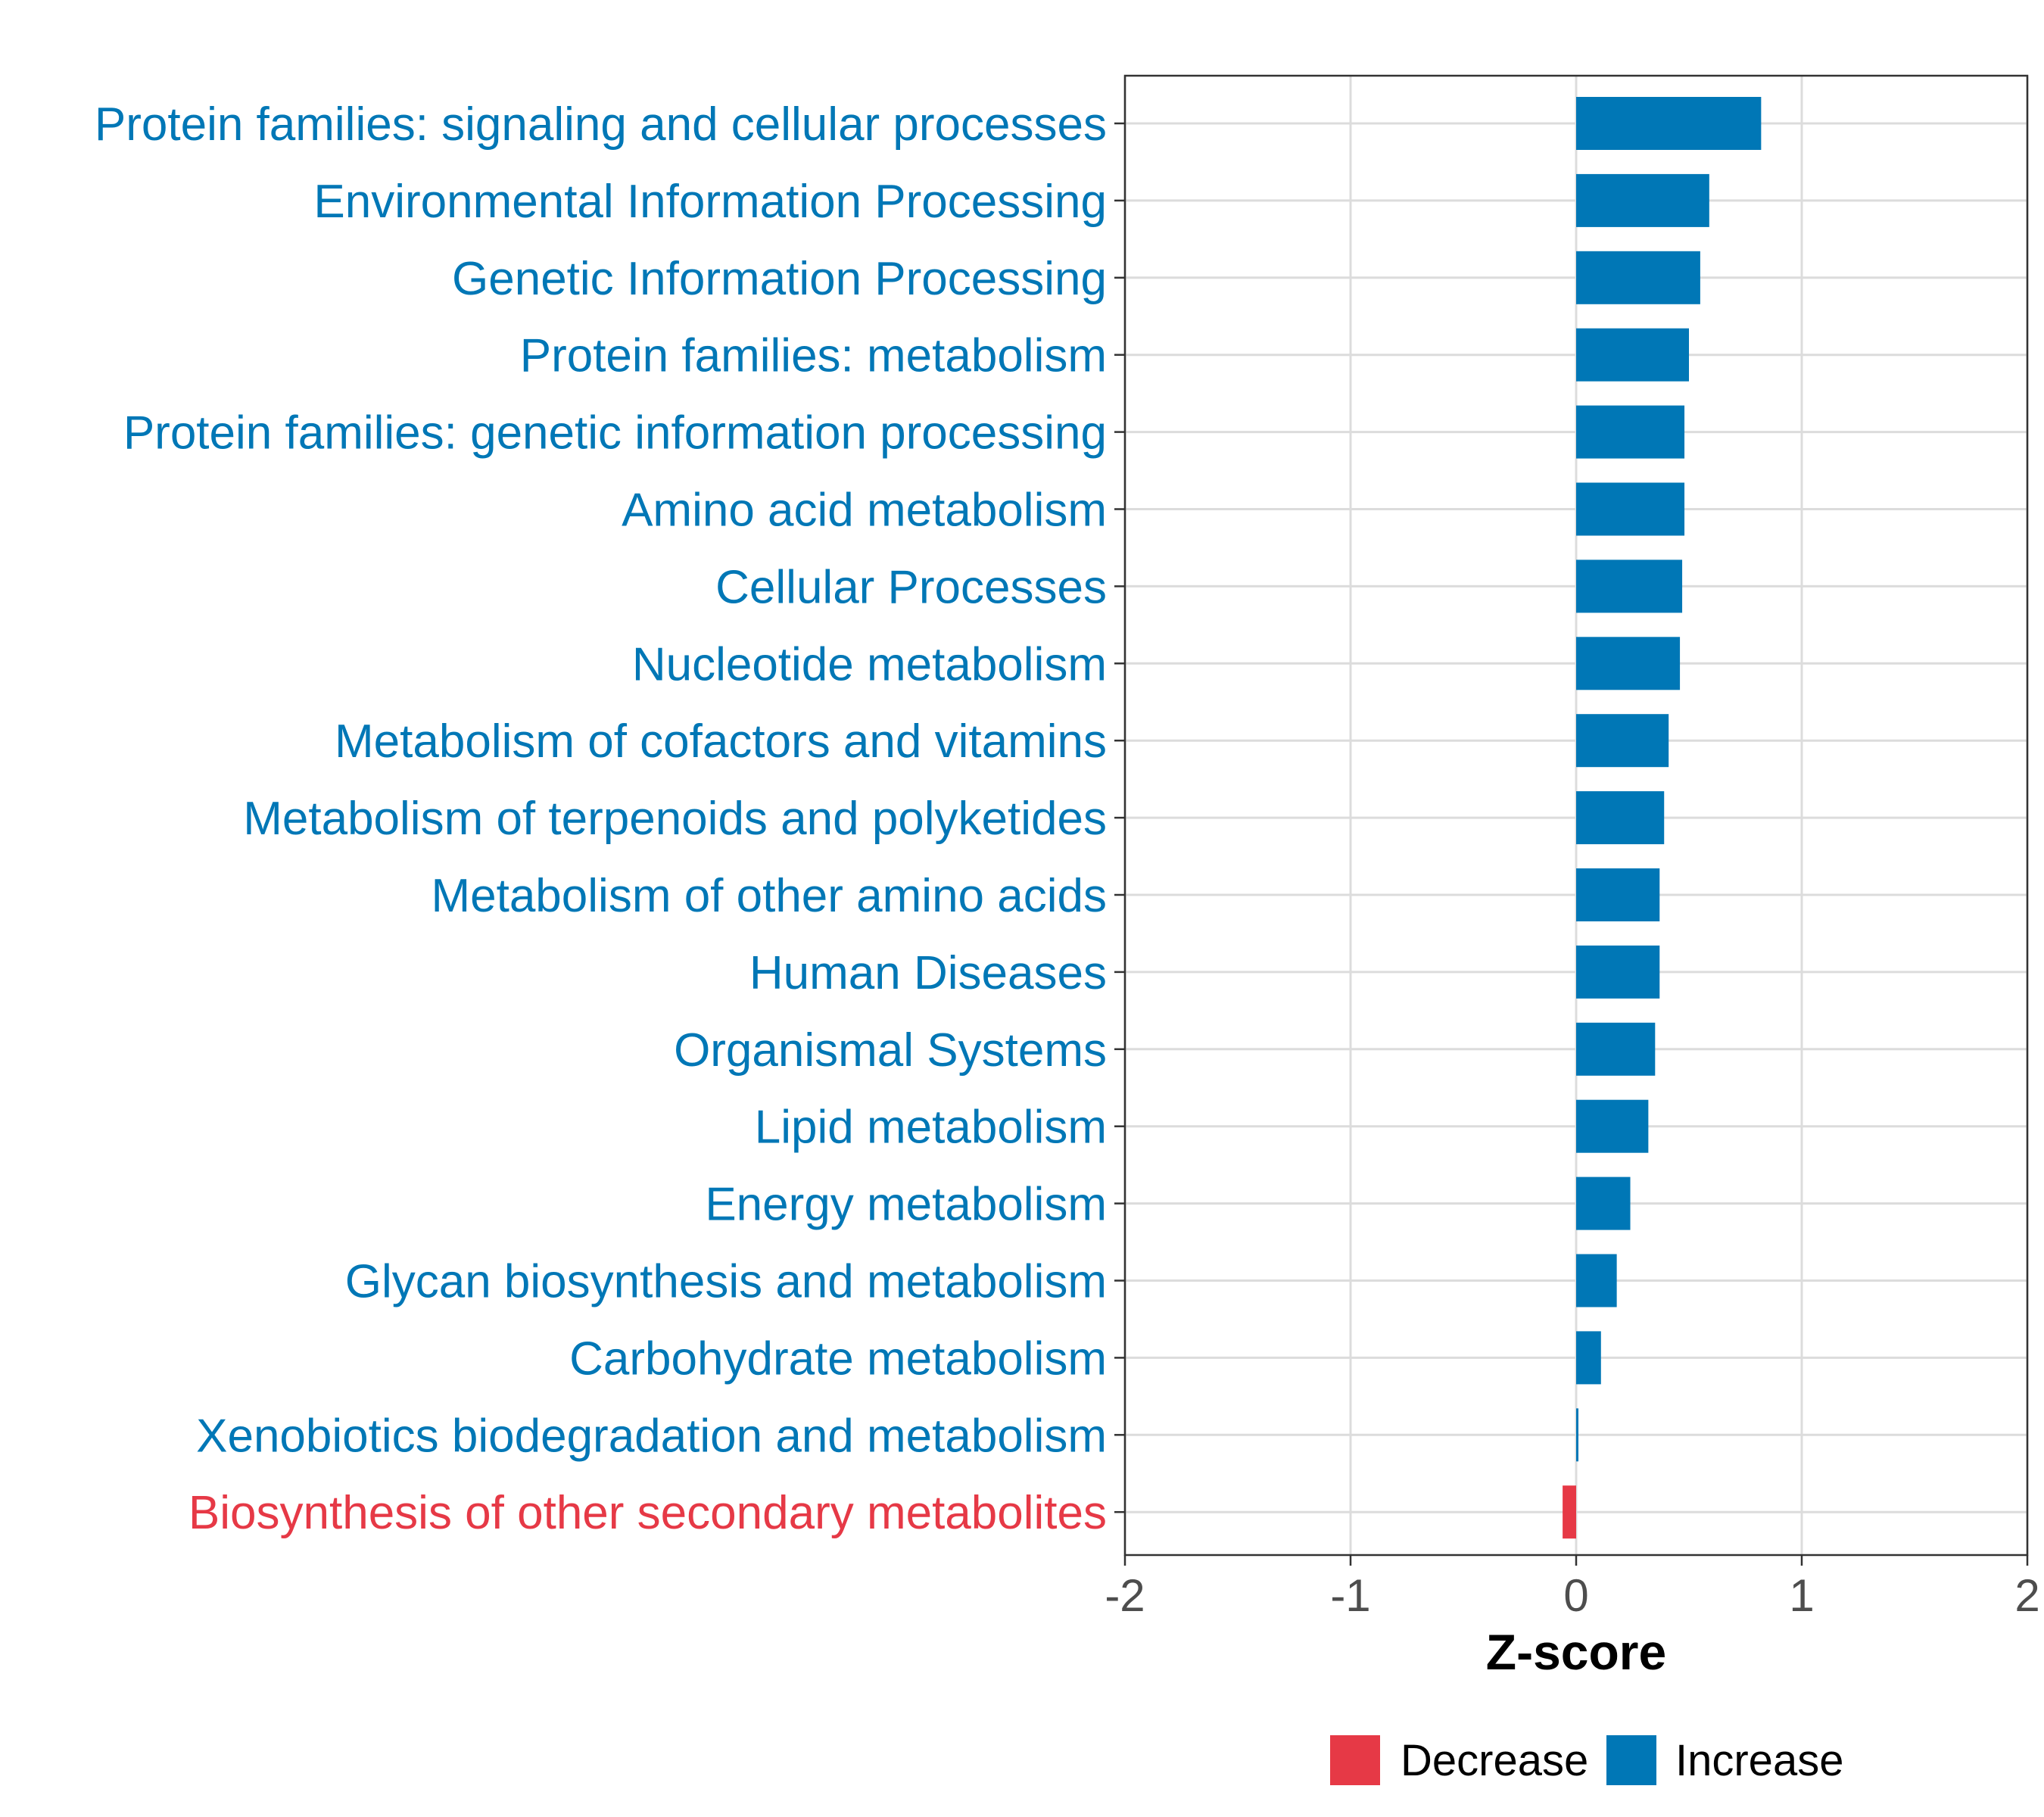 This screenshot has width=2044, height=1817. What do you see at coordinates (813, 356) in the screenshot?
I see `category-label: Protein families: metabolism` at bounding box center [813, 356].